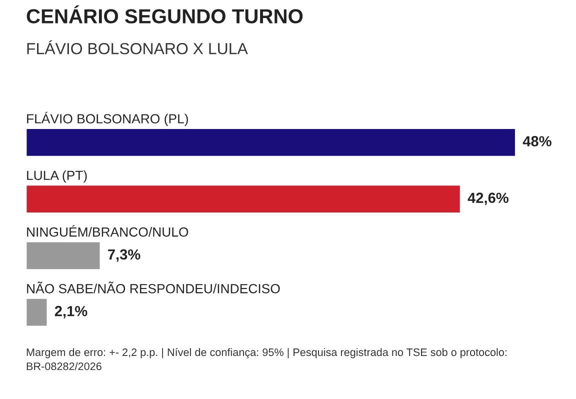  Describe the element at coordinates (124, 255) in the screenshot. I see `data-label: 7,3%` at that location.